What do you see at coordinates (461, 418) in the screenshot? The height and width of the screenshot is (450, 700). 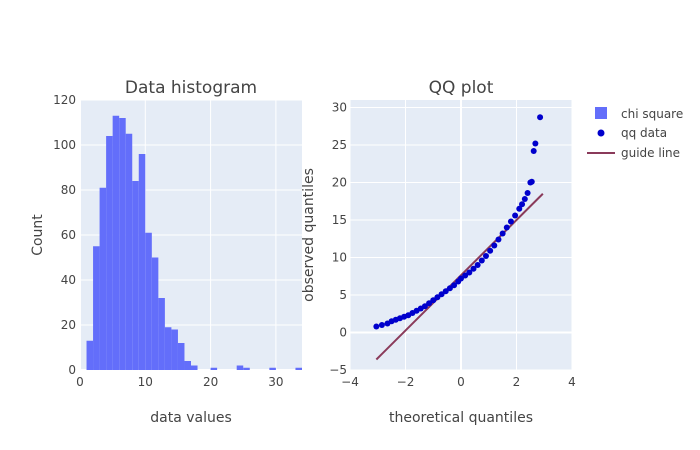 I see `qq-x-axis-title: theoretical quantiles` at bounding box center [461, 418].